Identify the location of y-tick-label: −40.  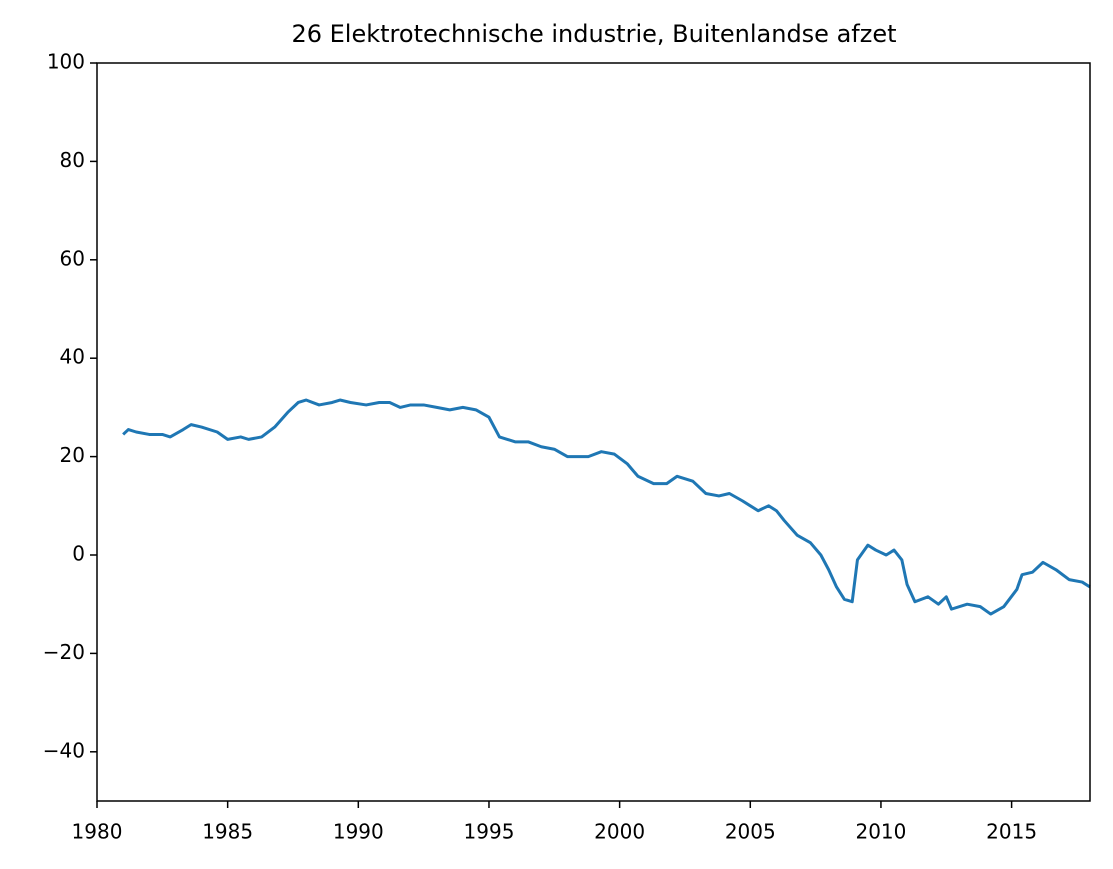
(64, 750).